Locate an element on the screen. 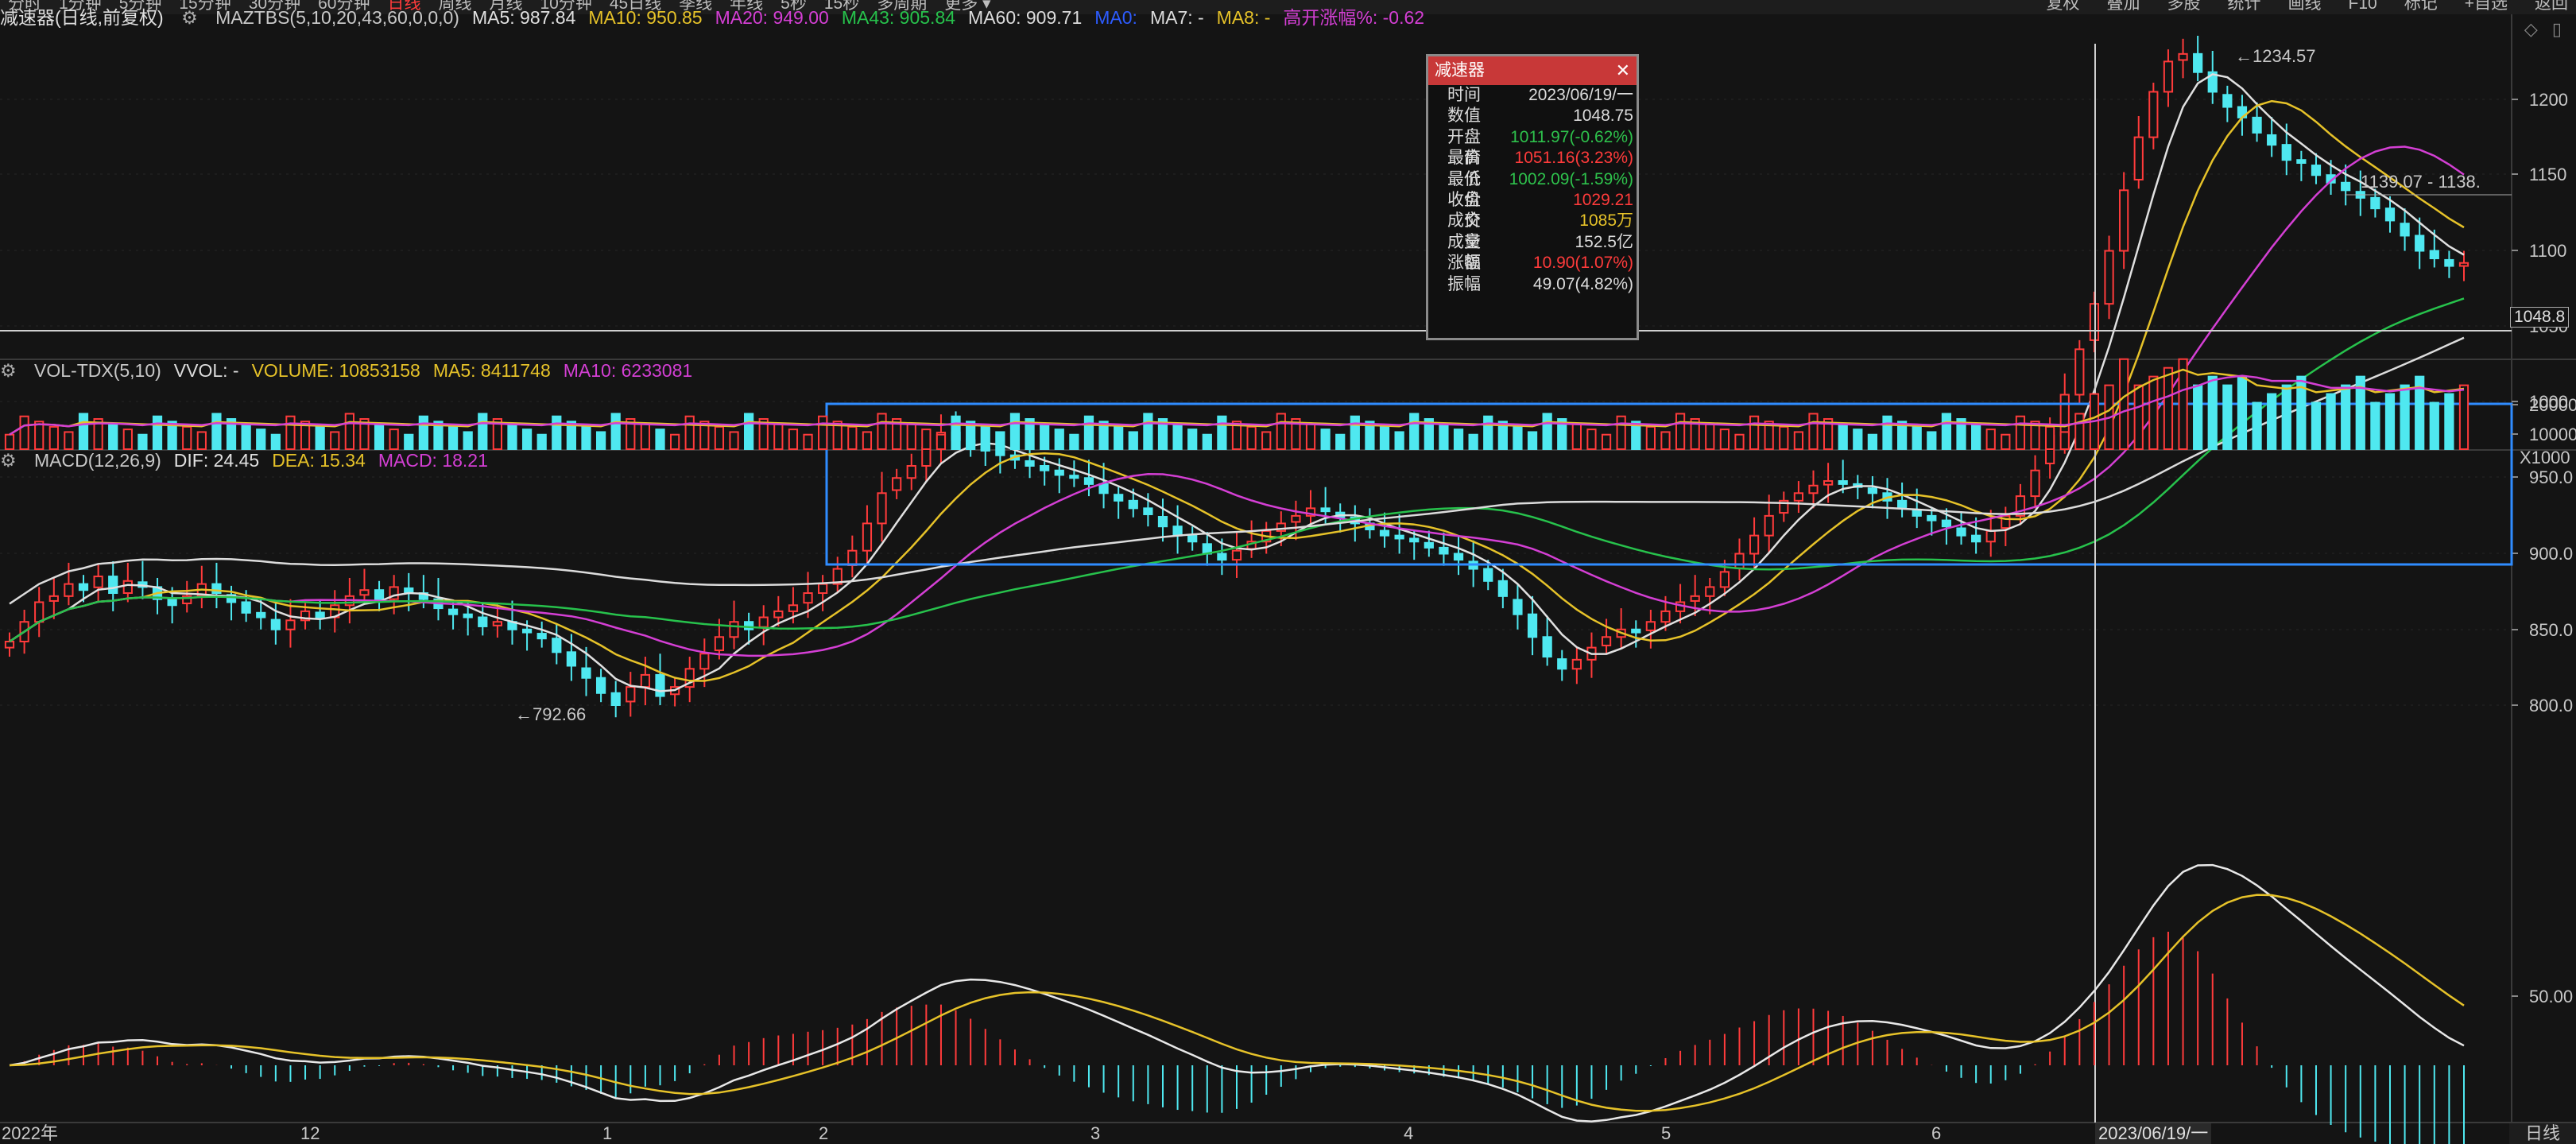 The height and width of the screenshot is (1144, 2576). tab-13: 5秒 is located at coordinates (794, 6).